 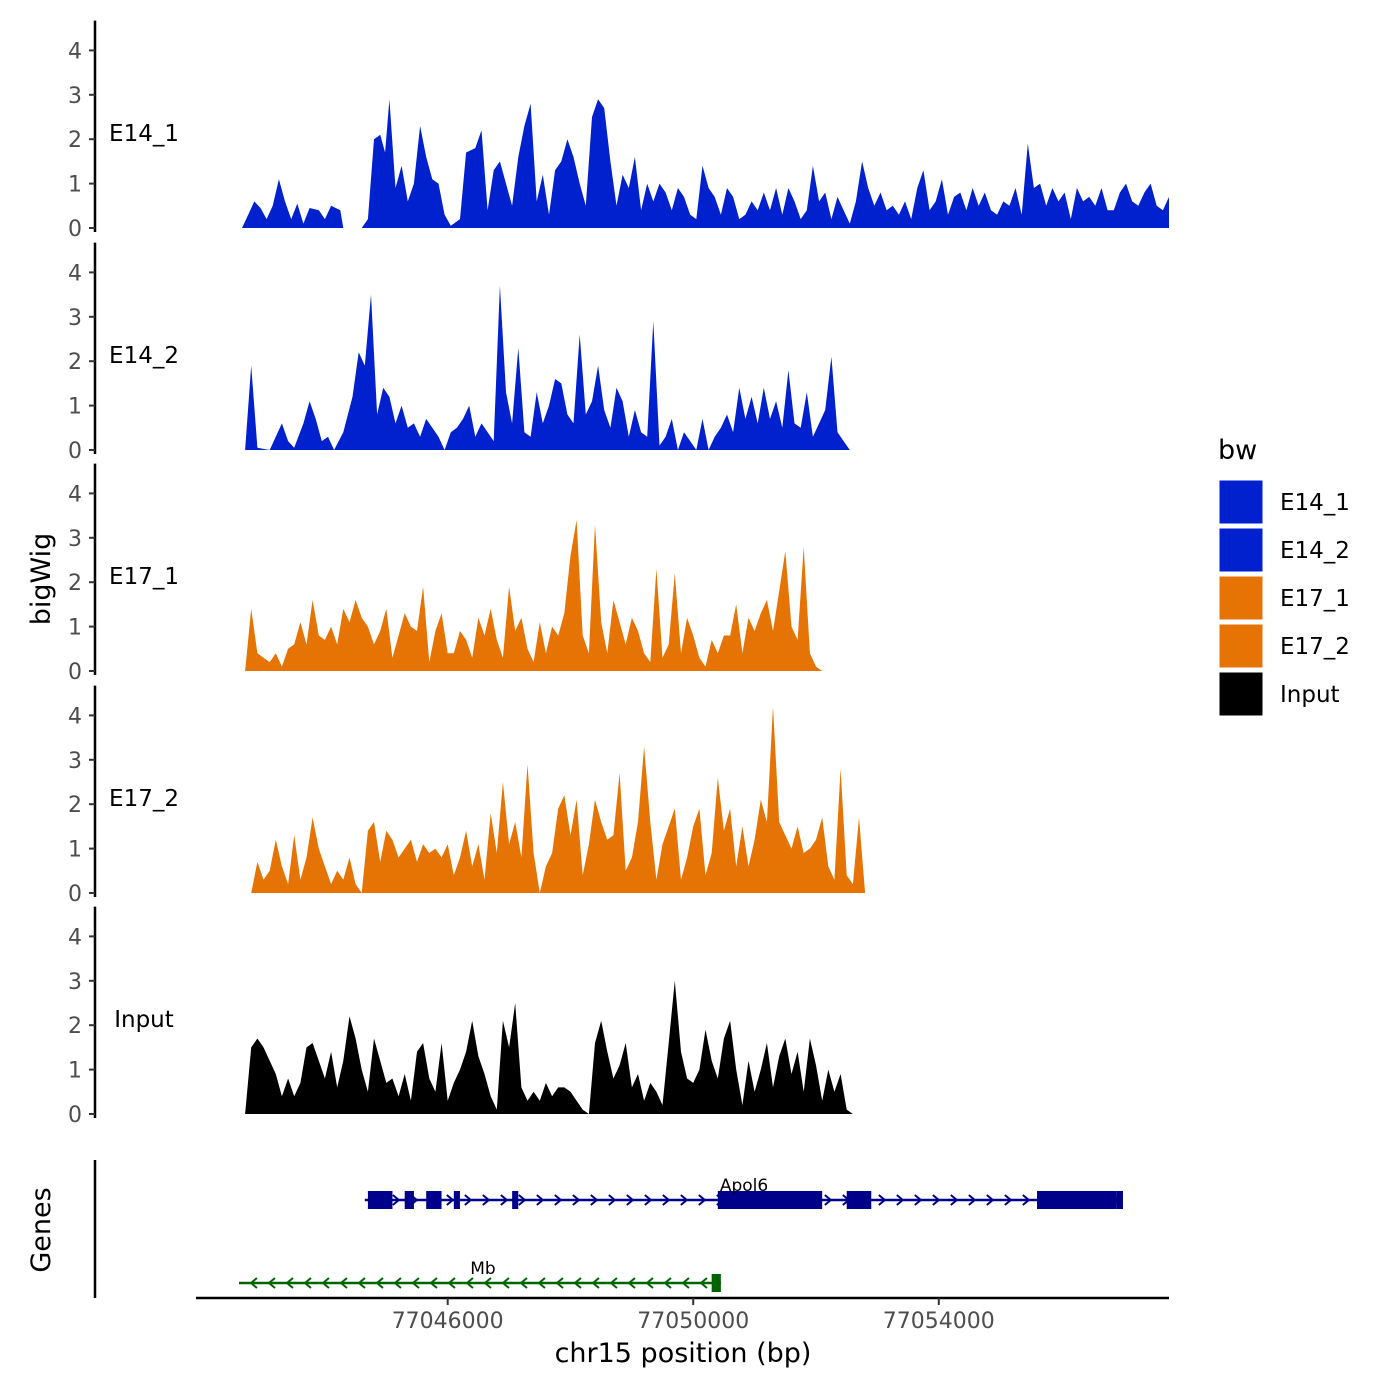 I want to click on area-input, so click(x=549, y=1047).